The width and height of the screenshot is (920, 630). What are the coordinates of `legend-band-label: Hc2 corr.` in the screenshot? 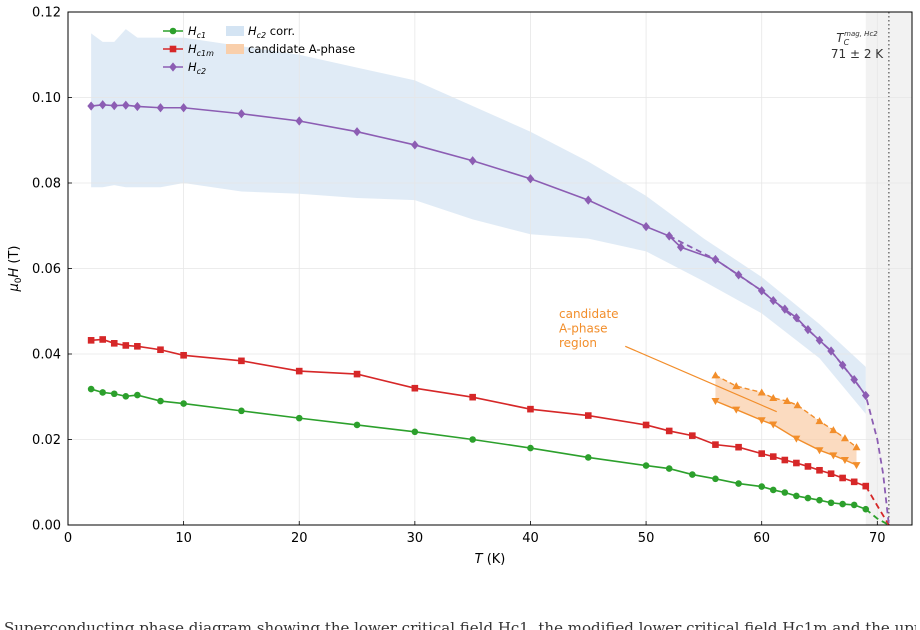 It's located at (271, 32).